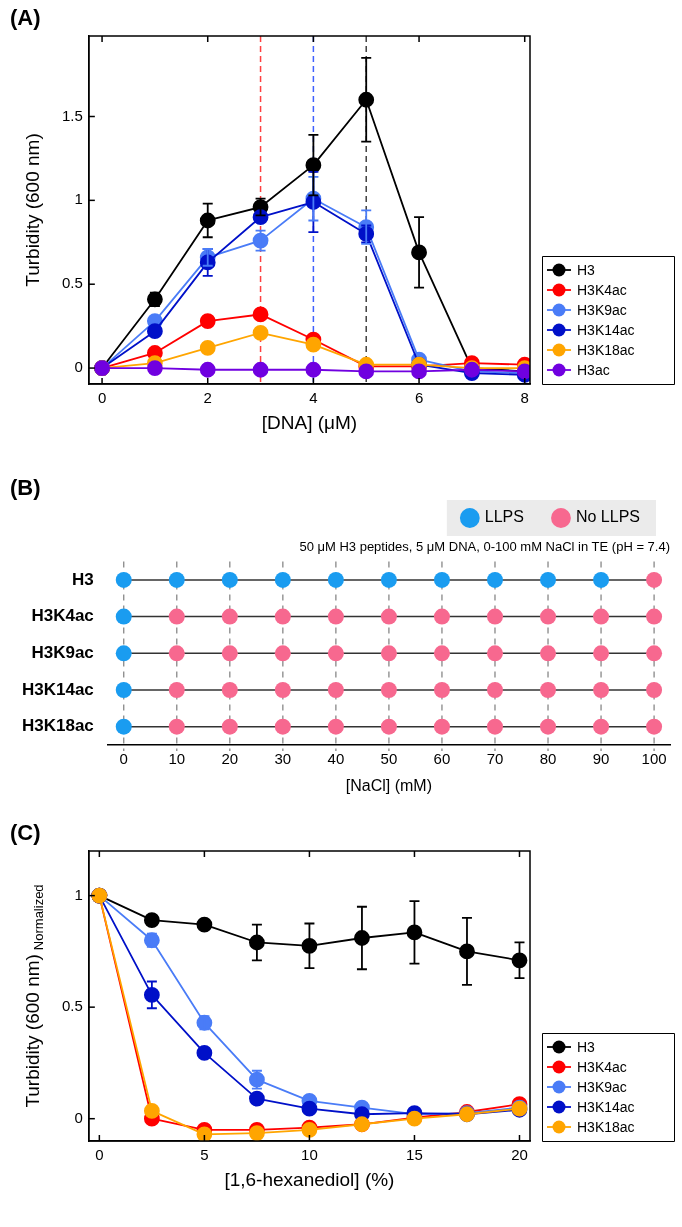  Describe the element at coordinates (593, 369) in the screenshot. I see `legend-label: H3ac` at that location.